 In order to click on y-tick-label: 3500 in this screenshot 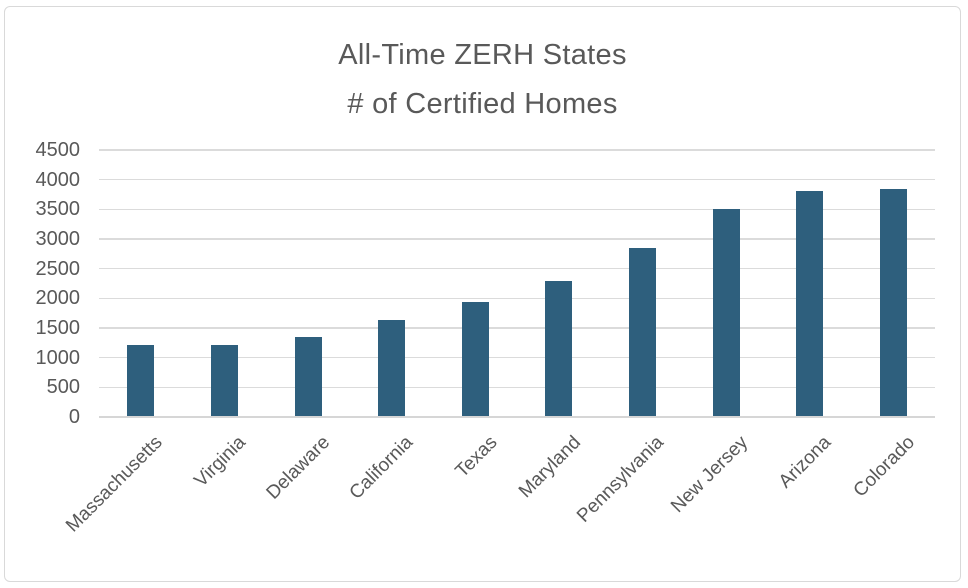, I will do `click(58, 209)`.